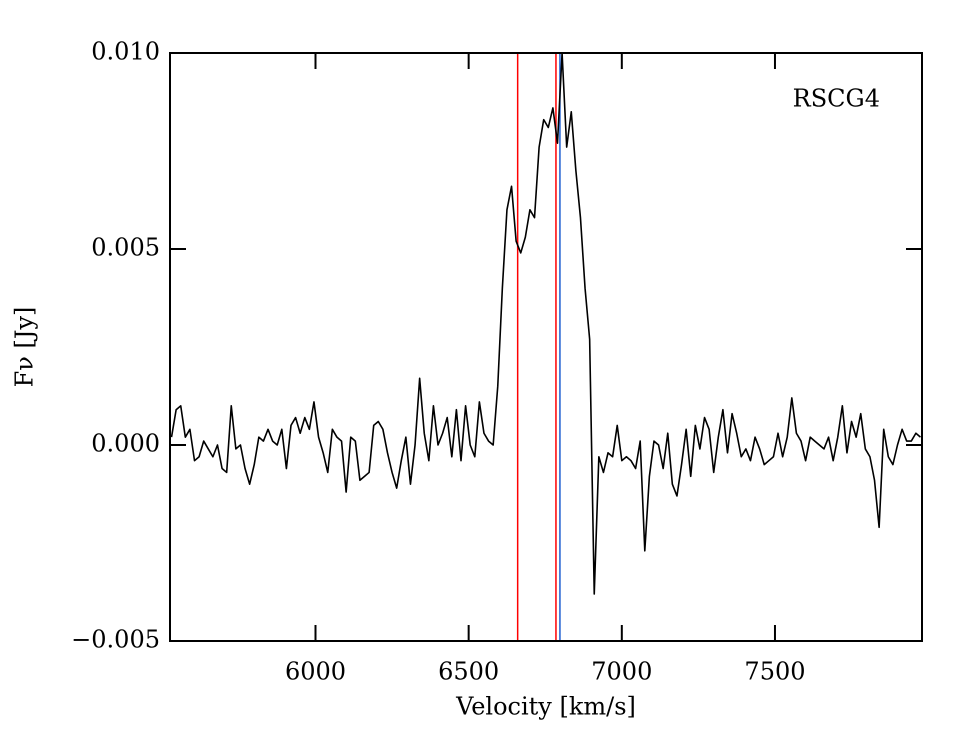 This screenshot has width=975, height=750. I want to click on y-tick-label: 0.000, so click(125, 444).